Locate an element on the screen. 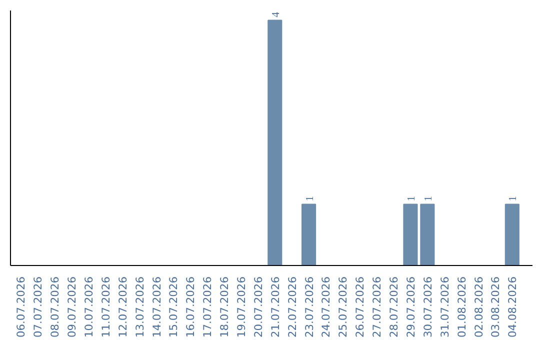 The height and width of the screenshot is (340, 540). x-tick-label: 07.07.2026 is located at coordinates (38, 307).